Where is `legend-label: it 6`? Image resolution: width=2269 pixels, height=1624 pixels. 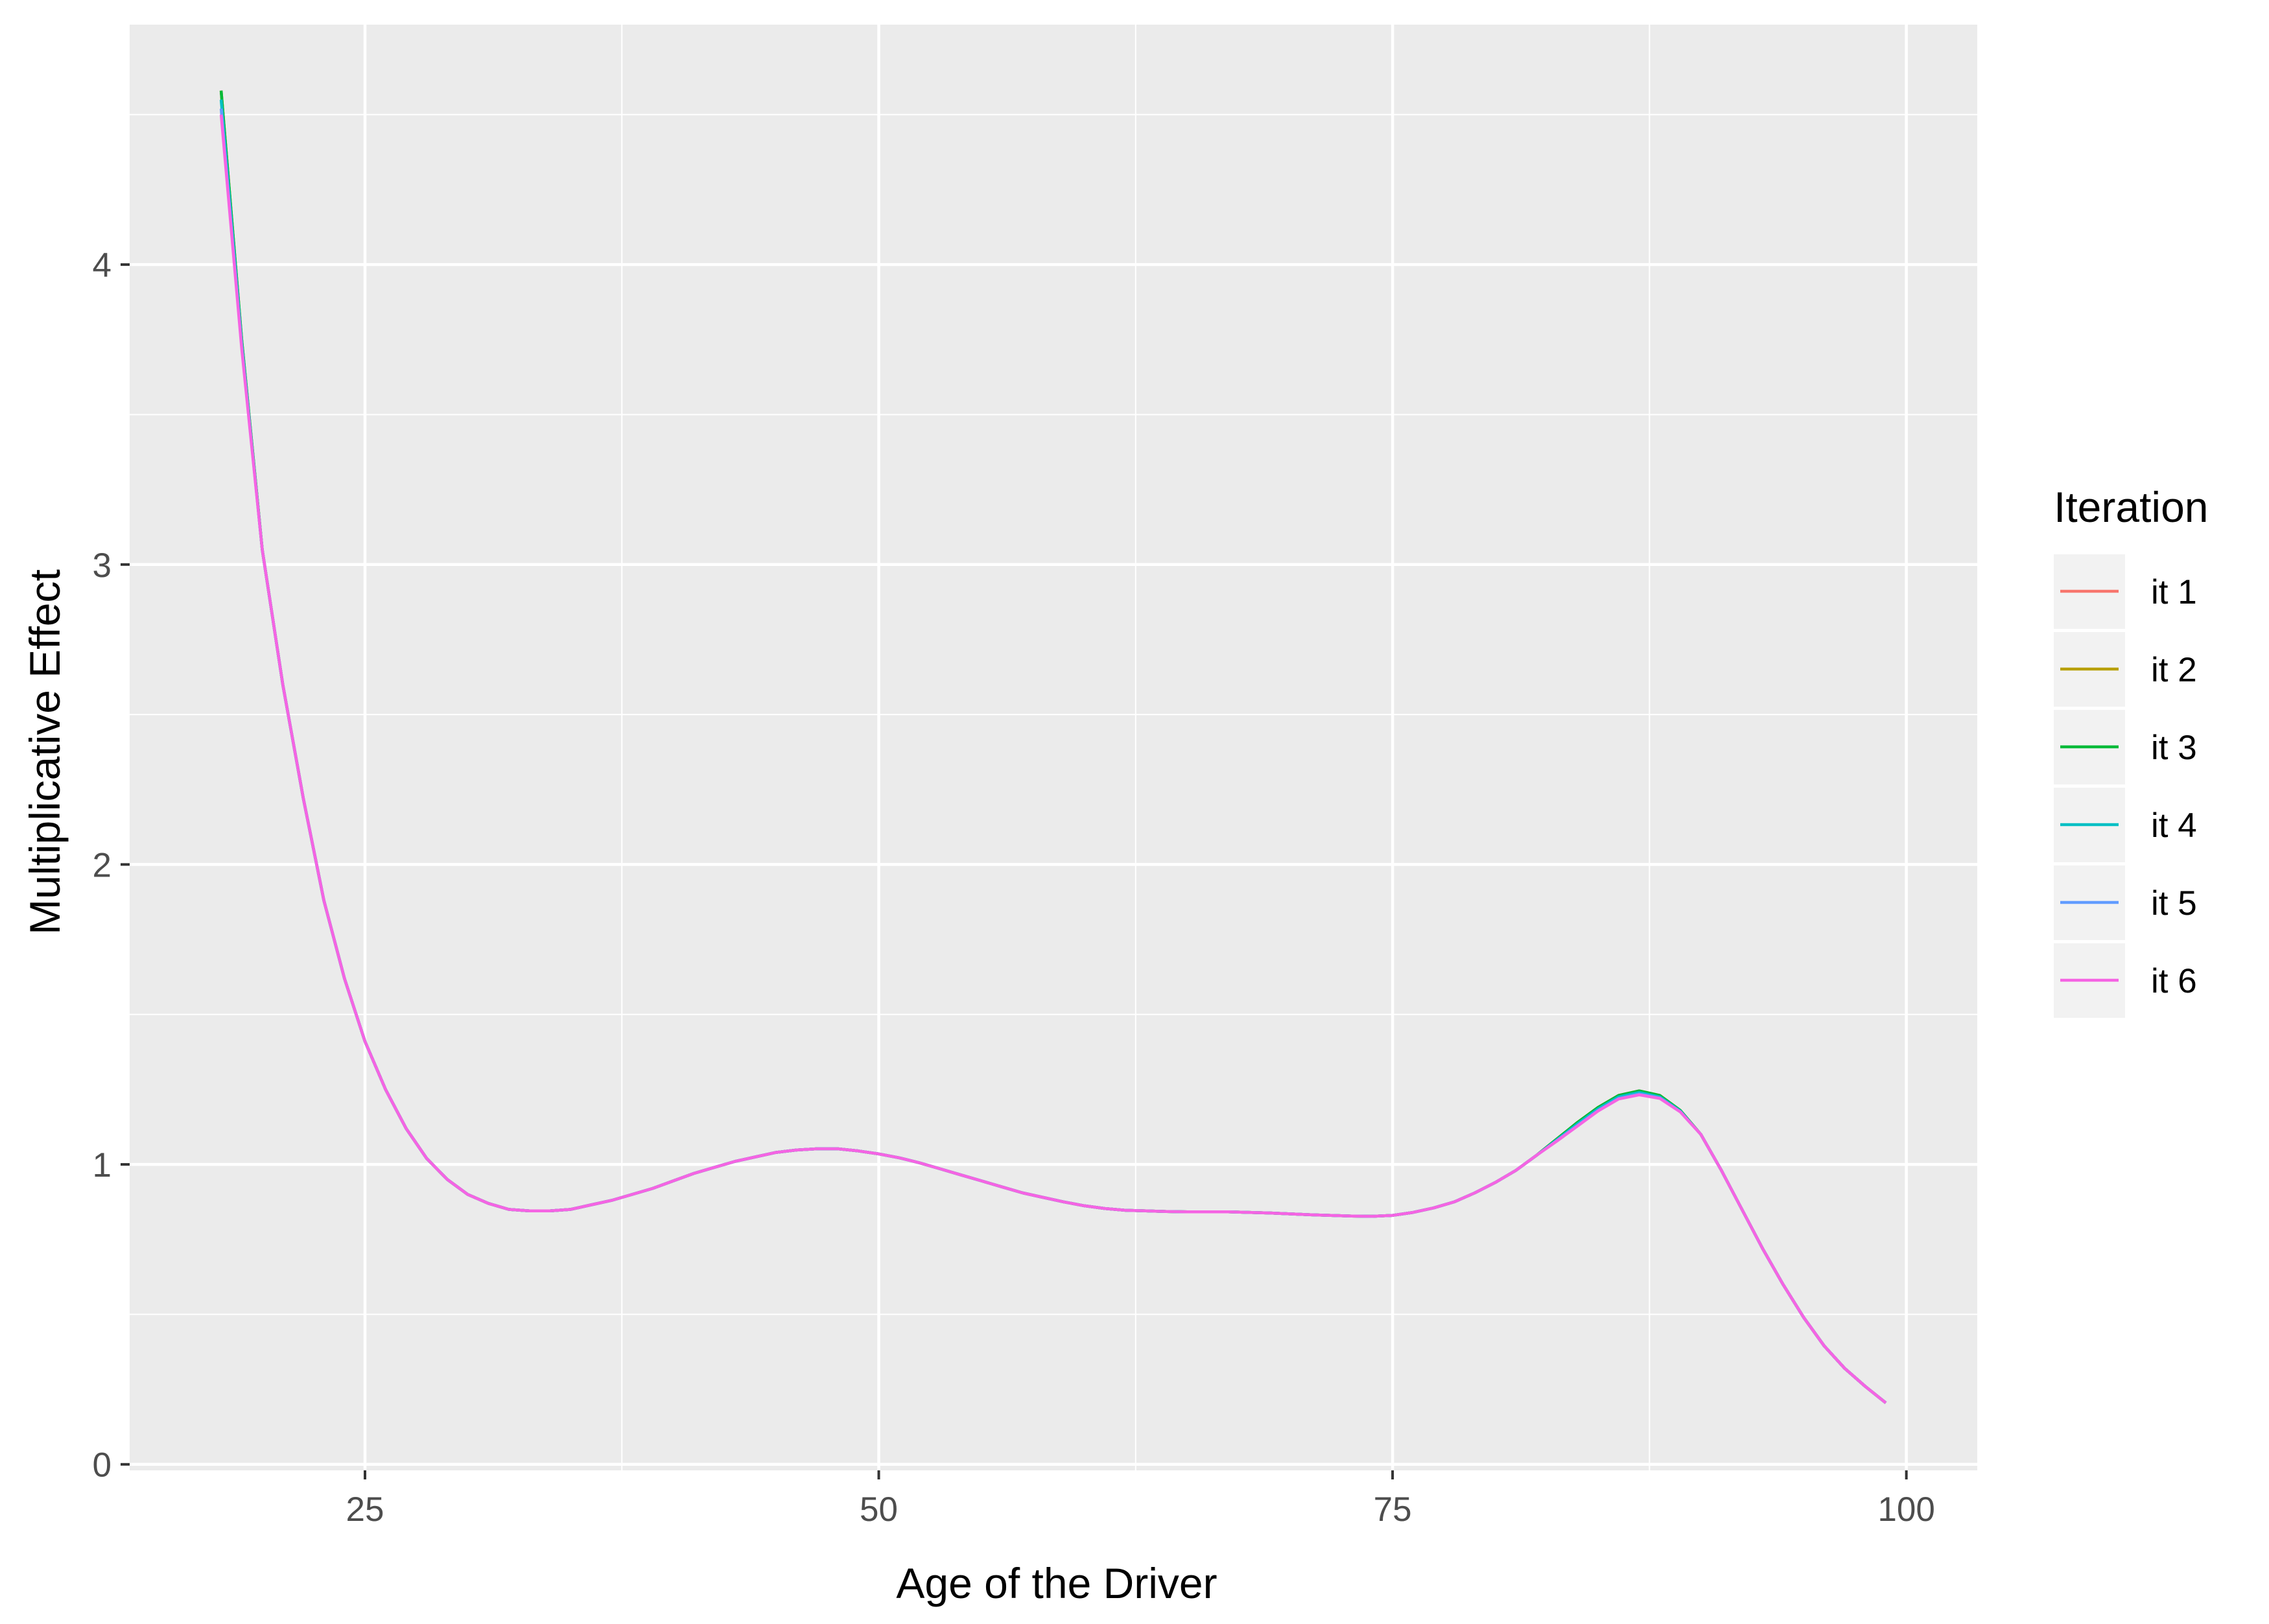
legend-label: it 6 is located at coordinates (2174, 981).